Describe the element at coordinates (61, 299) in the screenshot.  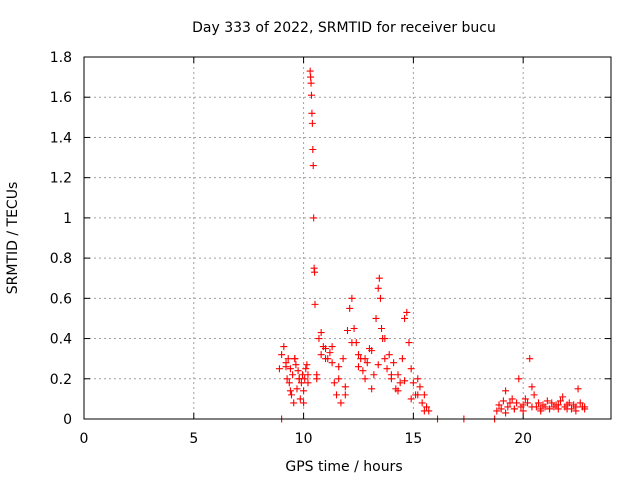
I see `y-tick-label: 0.6` at that location.